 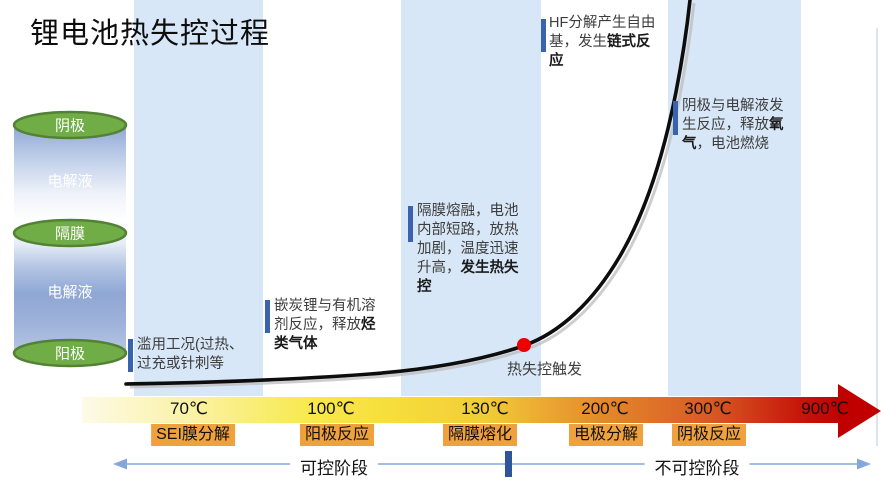 What do you see at coordinates (545, 369) in the screenshot?
I see `trigger-label: 热失控触发` at bounding box center [545, 369].